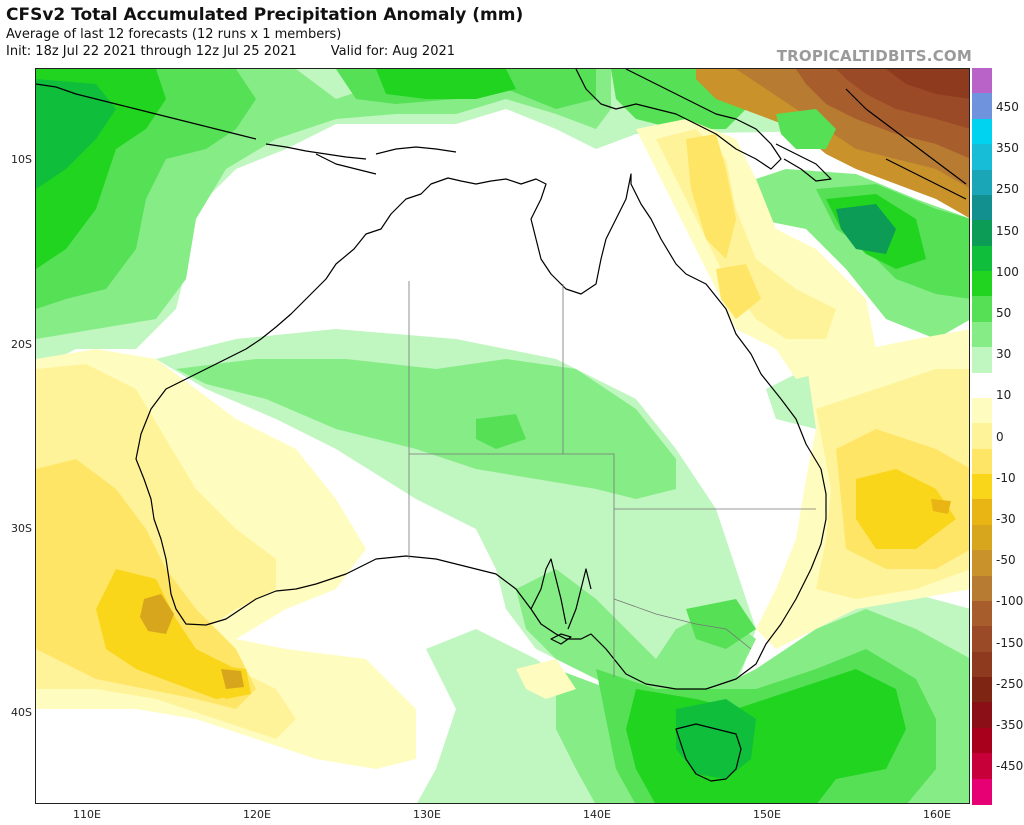 The width and height of the screenshot is (1024, 825). What do you see at coordinates (257, 814) in the screenshot?
I see `lon-label-120e: 120E` at bounding box center [257, 814].